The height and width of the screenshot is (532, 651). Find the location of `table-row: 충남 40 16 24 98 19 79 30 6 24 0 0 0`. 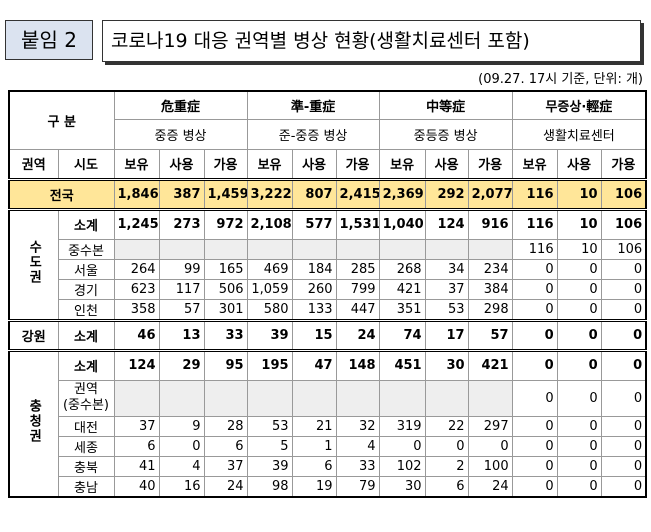

table-row: 충남 40 16 24 98 19 79 30 6 24 0 0 0 is located at coordinates (328, 486).